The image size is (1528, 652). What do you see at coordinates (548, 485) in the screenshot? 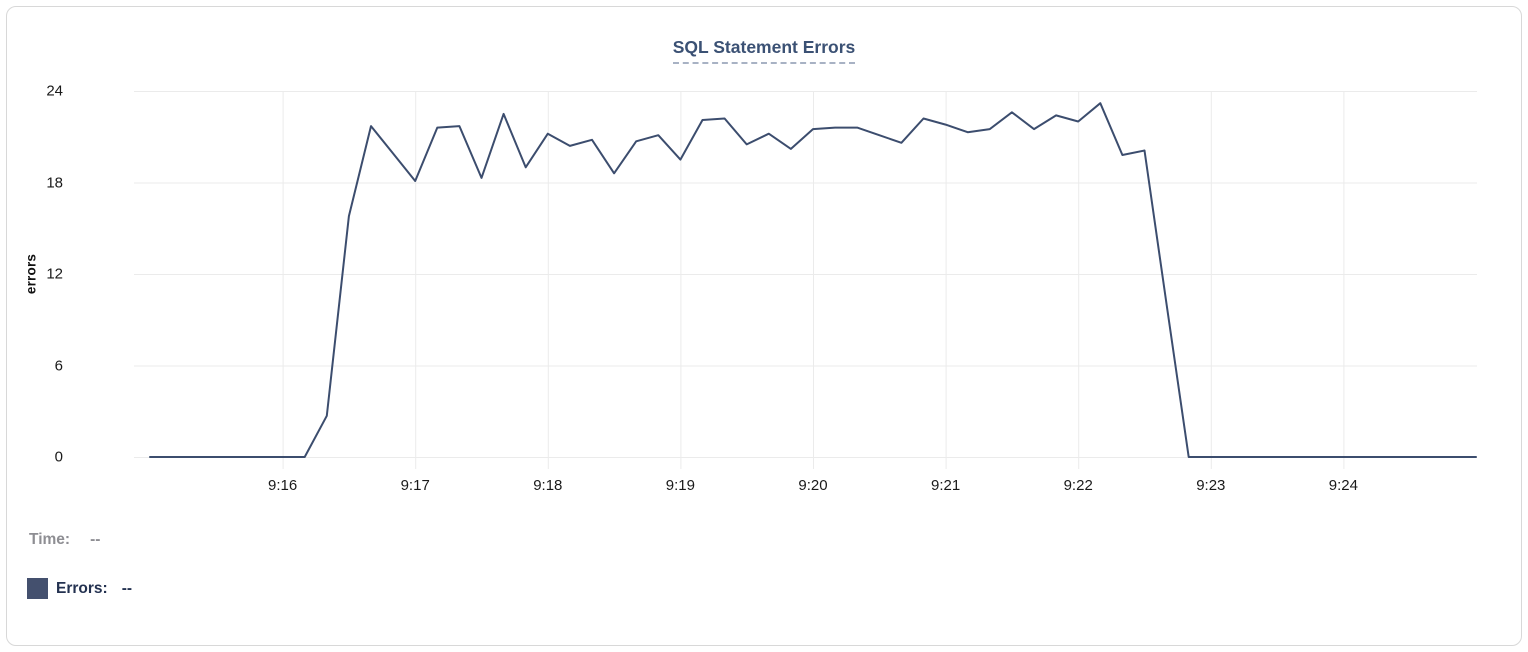
I see `x-tick-label: 9:18` at bounding box center [548, 485].